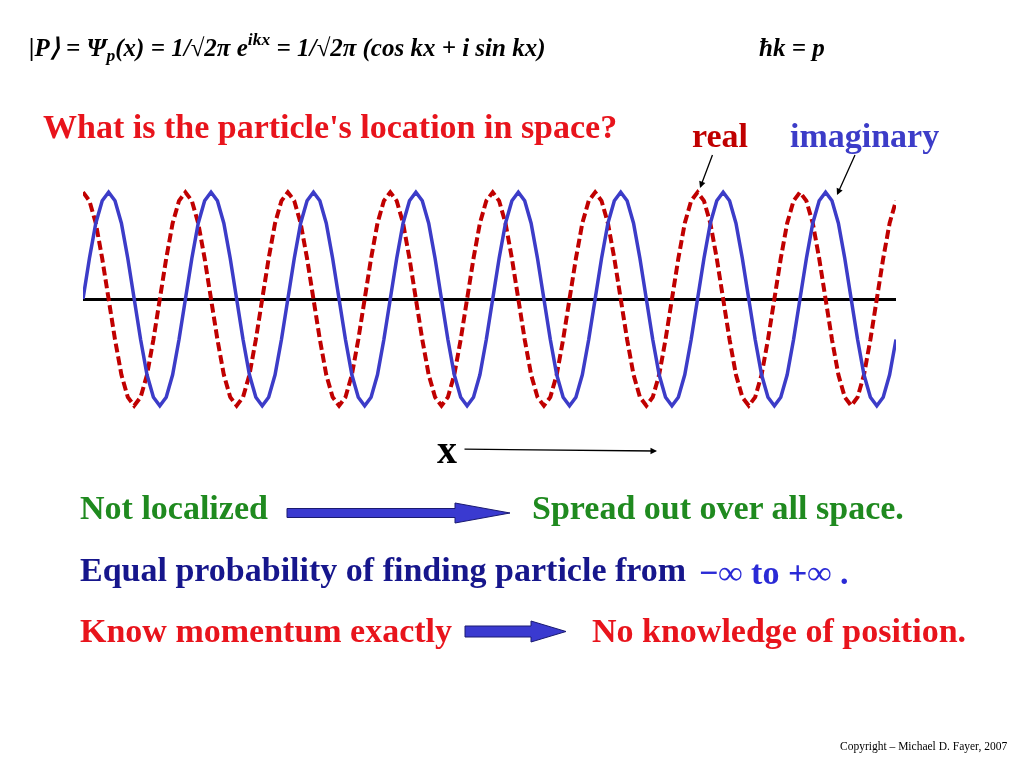 This screenshot has height=768, width=1024. I want to click on text: −∞ to +∞ ., so click(774, 572).